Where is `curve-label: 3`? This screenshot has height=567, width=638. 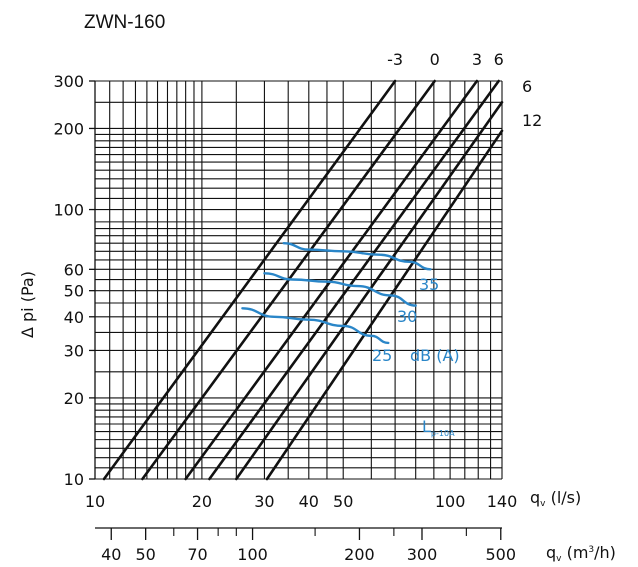
curve-label: 3 is located at coordinates (477, 59).